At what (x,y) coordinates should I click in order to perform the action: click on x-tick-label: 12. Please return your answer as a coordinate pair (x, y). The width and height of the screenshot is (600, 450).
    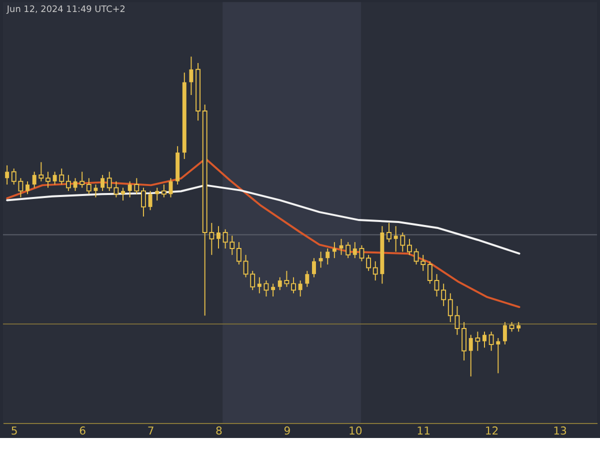
    Looking at the image, I should click on (491, 431).